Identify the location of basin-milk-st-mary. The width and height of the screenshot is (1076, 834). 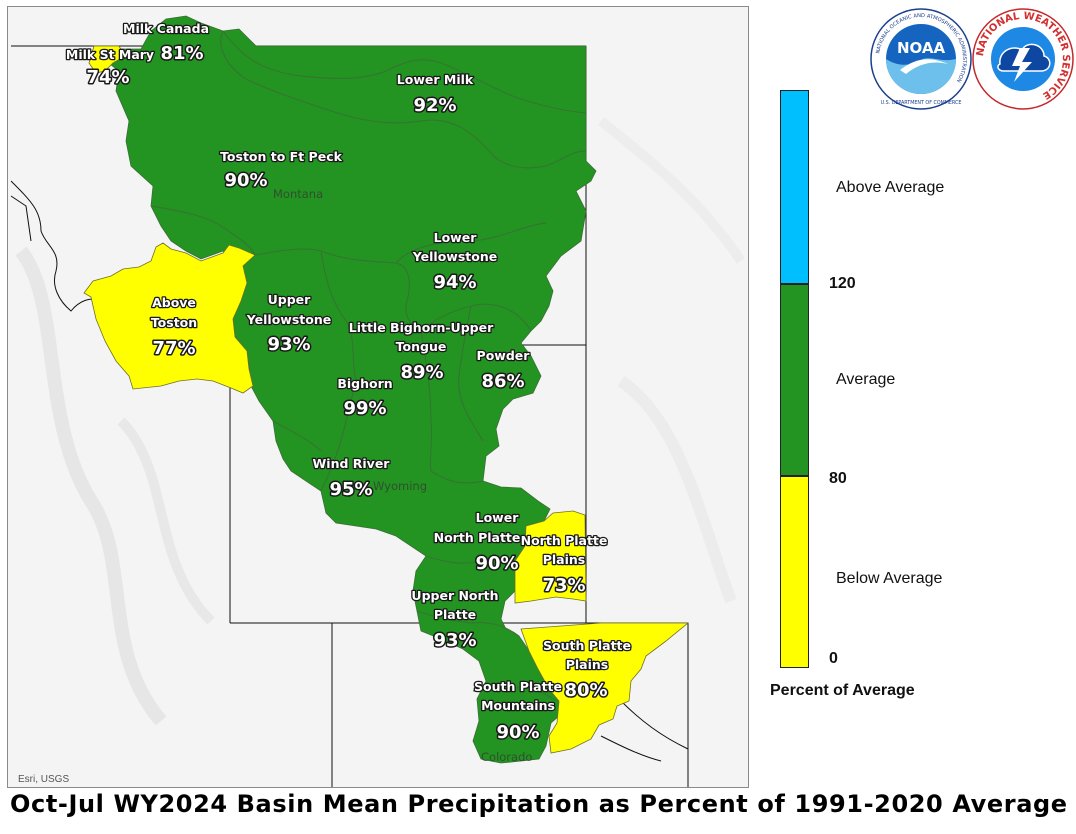
(107, 59).